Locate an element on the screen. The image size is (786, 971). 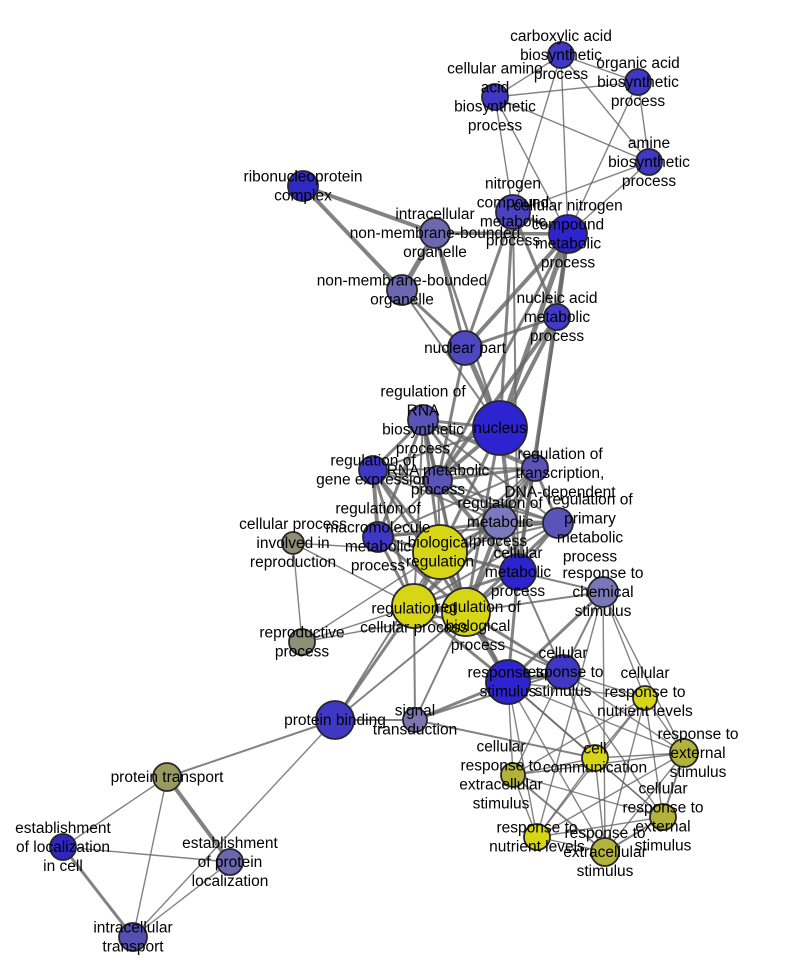
node-respexternal is located at coordinates (684, 753).